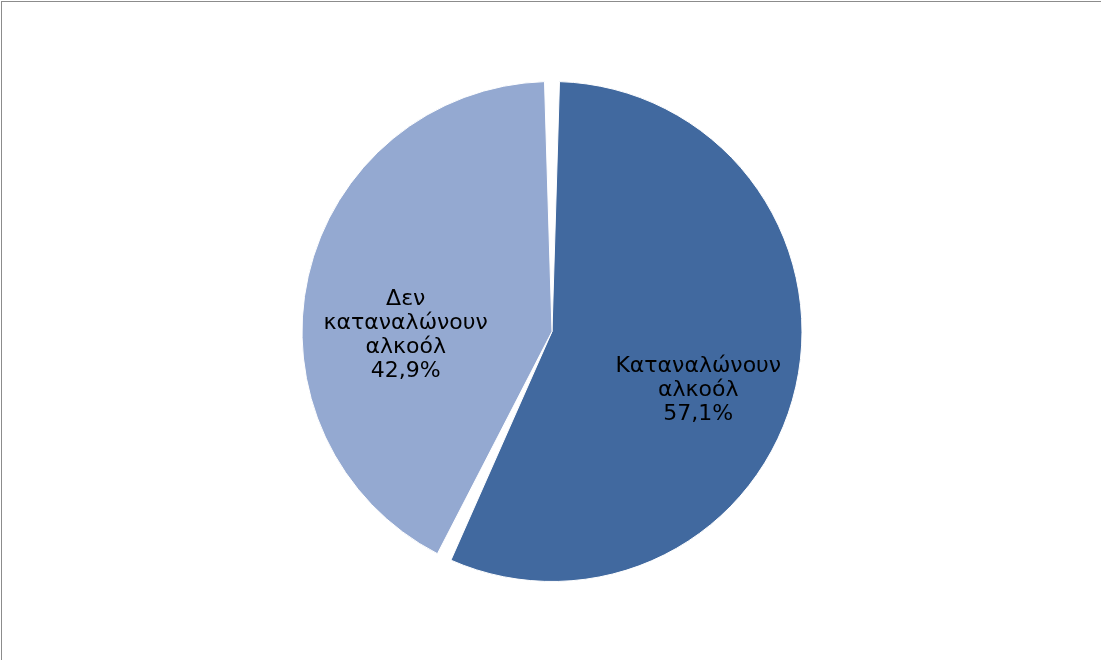 The height and width of the screenshot is (663, 1104). I want to click on slice-label: Δεν καταναλώνουν αλκοόλ, so click(405, 322).